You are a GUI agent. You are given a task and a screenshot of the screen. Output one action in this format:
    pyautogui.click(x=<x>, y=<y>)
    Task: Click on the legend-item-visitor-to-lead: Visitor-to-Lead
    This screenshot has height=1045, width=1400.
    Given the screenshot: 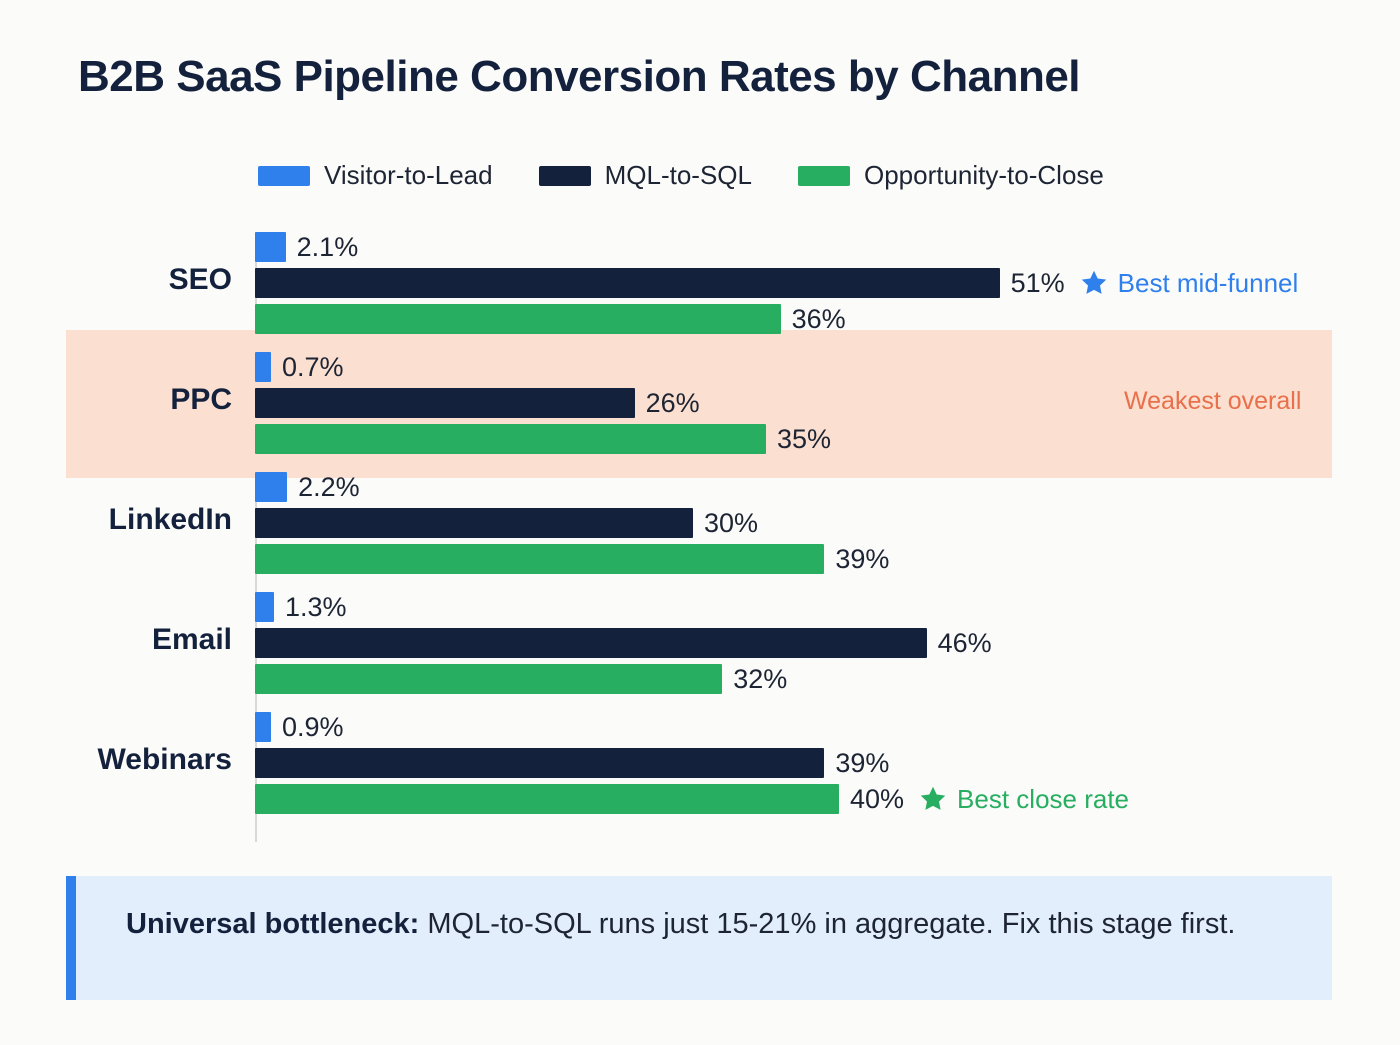 What is the action you would take?
    pyautogui.click(x=375, y=175)
    